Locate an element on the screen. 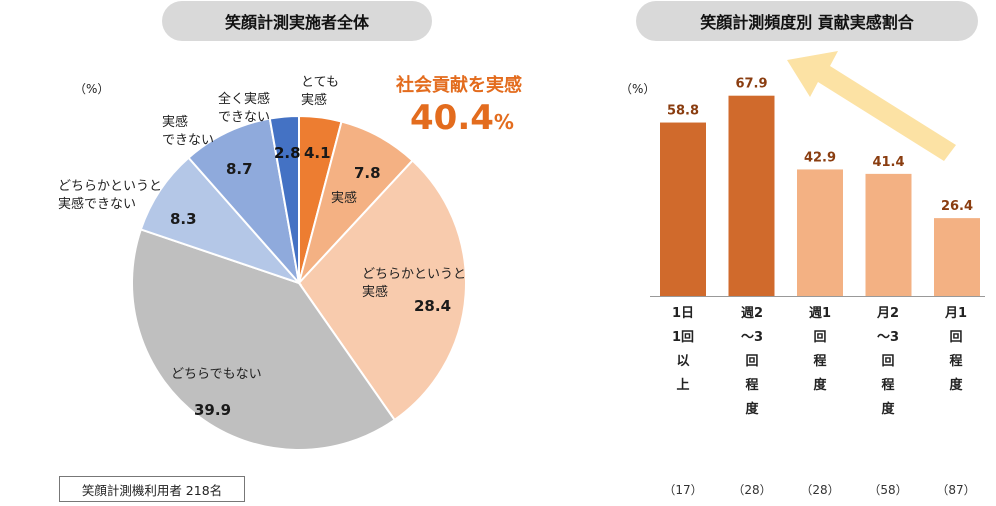  slice-value-not-at-all: 2.8 is located at coordinates (287, 153).